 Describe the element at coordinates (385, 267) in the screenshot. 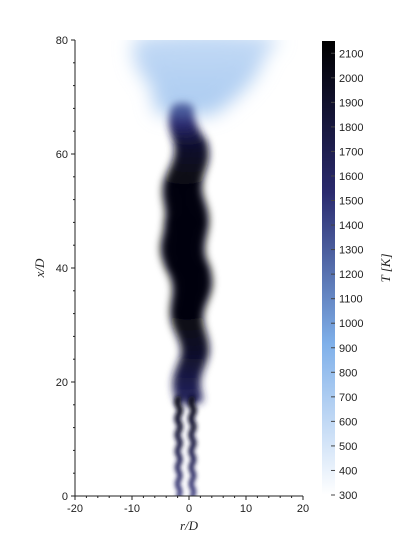

I see `colorbar-label: T [K]` at that location.